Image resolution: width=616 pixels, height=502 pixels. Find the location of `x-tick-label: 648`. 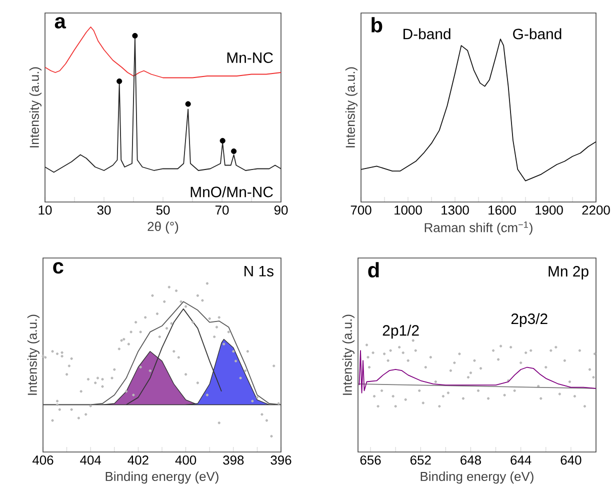

x-tick-label: 648 is located at coordinates (470, 460).